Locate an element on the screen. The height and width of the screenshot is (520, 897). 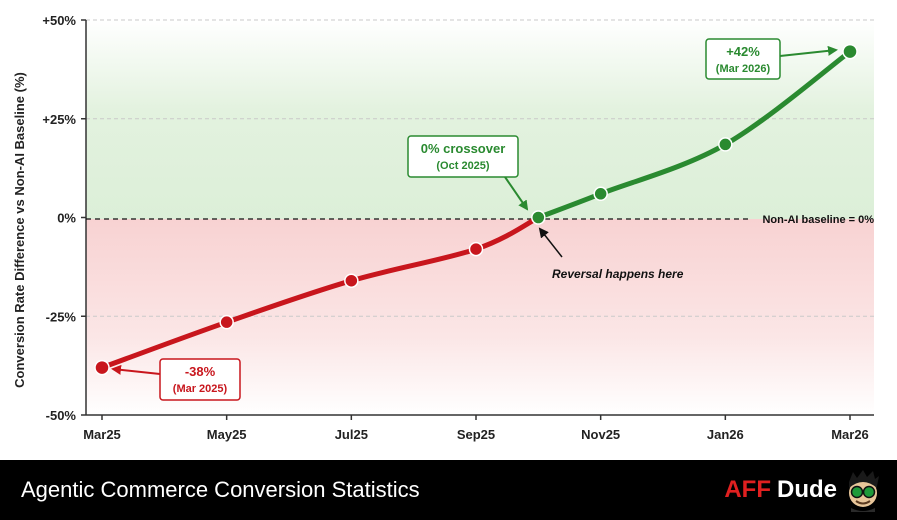
reversal-note-text: Reversal happens here is located at coordinates (618, 274).